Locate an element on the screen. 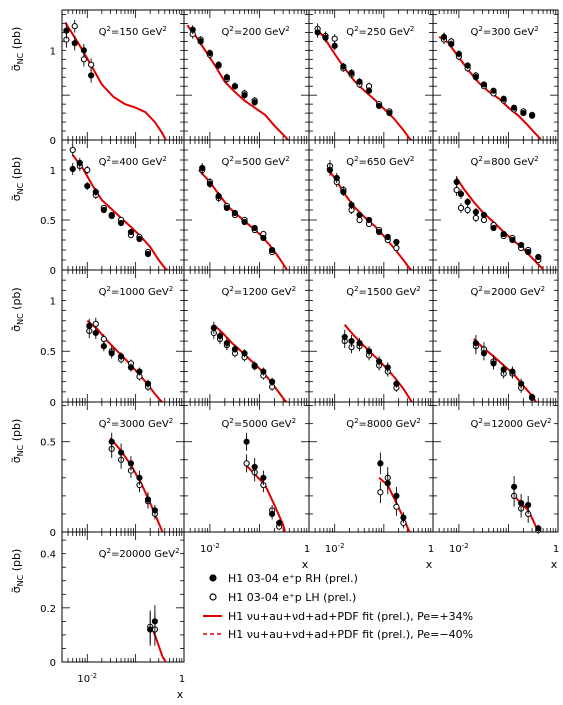  panel-9: 0 0.5 1 Q2=1000 GeV2 is located at coordinates (112, 339).